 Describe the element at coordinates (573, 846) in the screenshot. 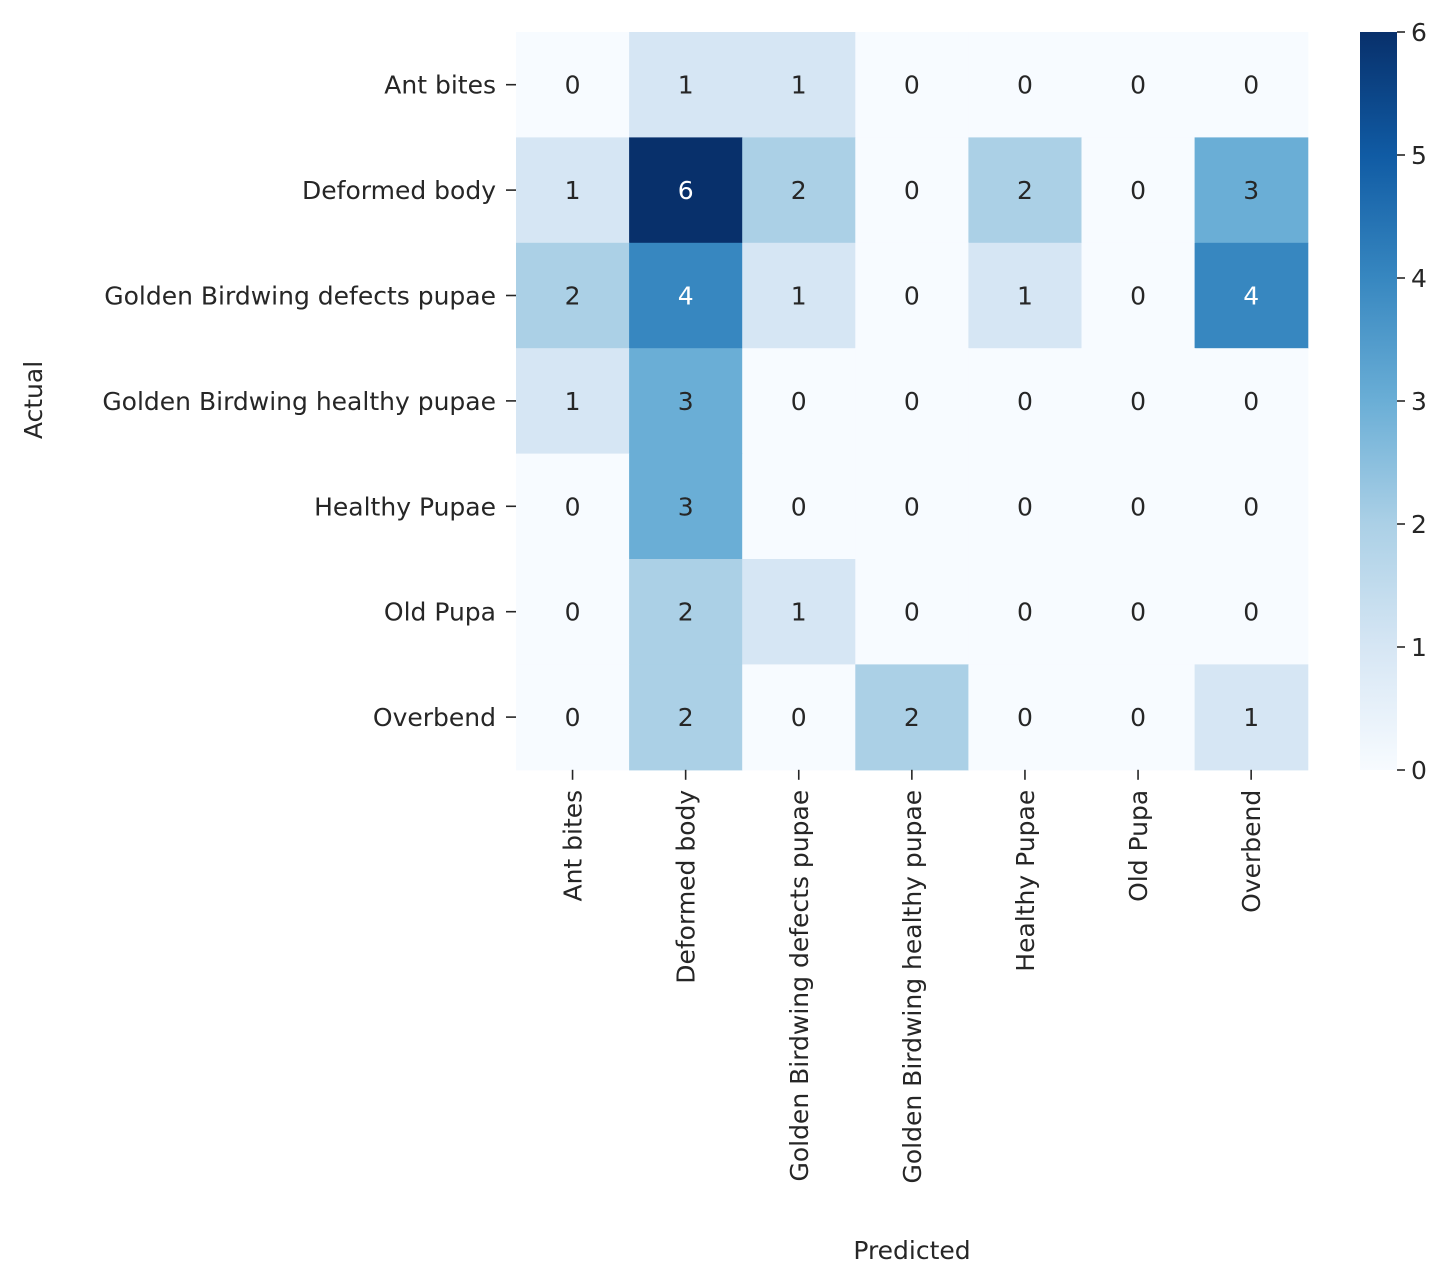

I see `x-tick-label: Ant bites` at that location.